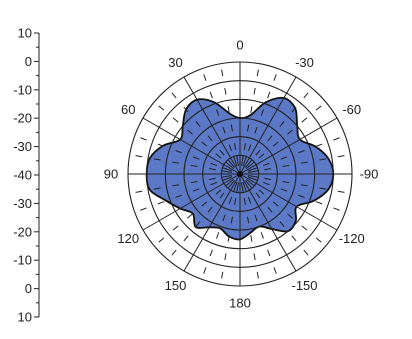 This screenshot has height=339, width=412. I want to click on radial-axis-label: 10, so click(25, 33).